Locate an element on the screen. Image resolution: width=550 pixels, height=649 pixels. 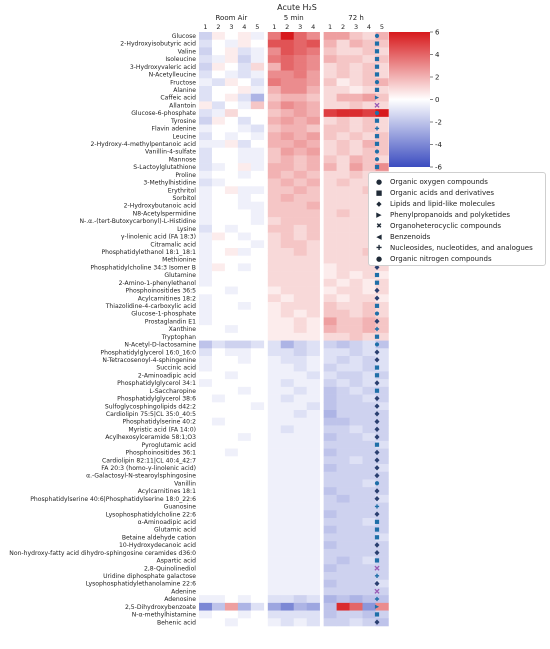
row-label: Succinic acid is located at coordinates (176, 368).